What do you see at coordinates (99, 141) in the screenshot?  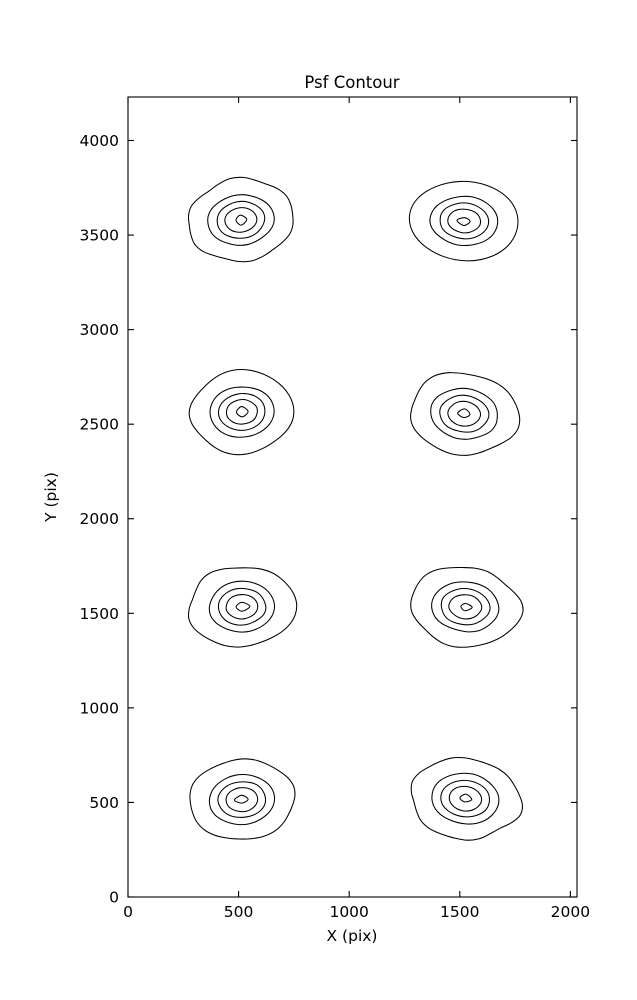 I see `y-tick-label: 4000` at bounding box center [99, 141].